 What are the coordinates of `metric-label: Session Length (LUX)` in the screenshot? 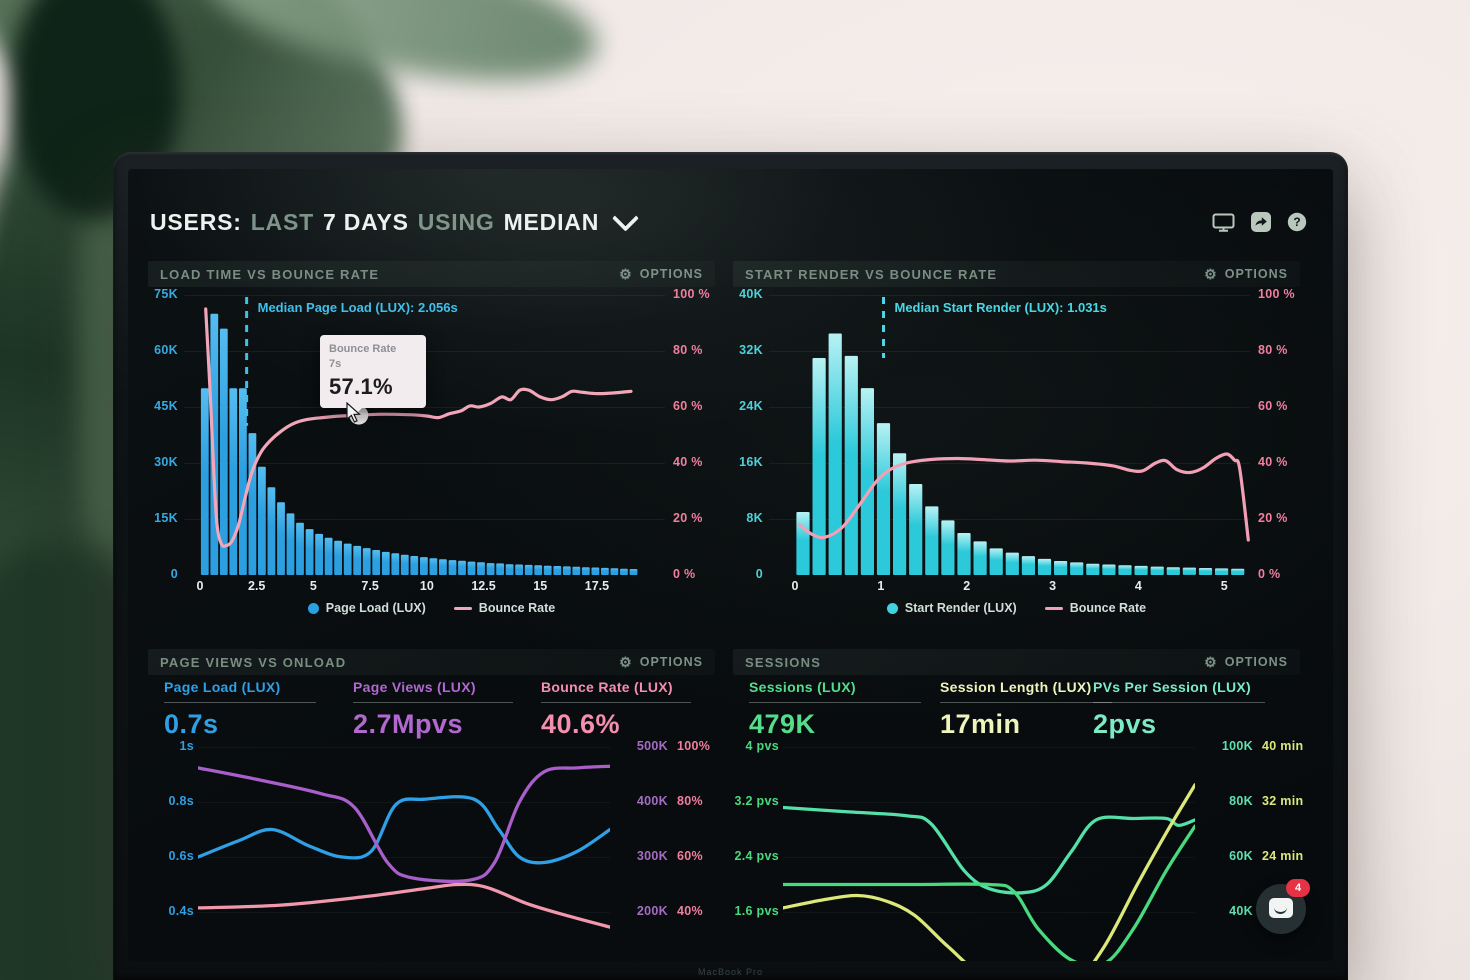 It's located at (1016, 687).